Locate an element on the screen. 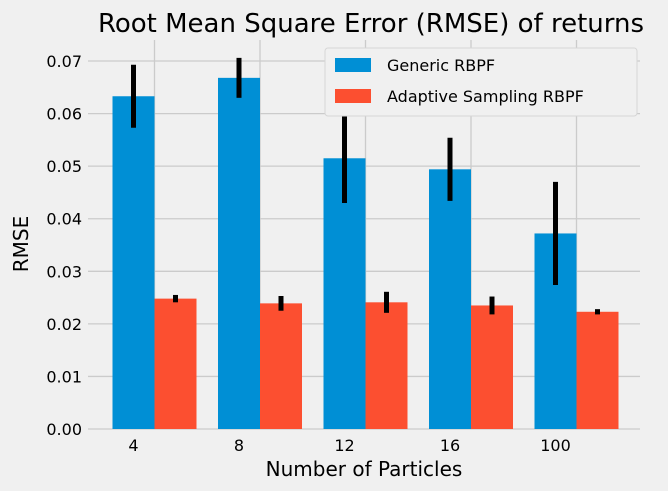 The height and width of the screenshot is (491, 668). legend-swatch-adaptive-sampling-rbpf is located at coordinates (353, 96).